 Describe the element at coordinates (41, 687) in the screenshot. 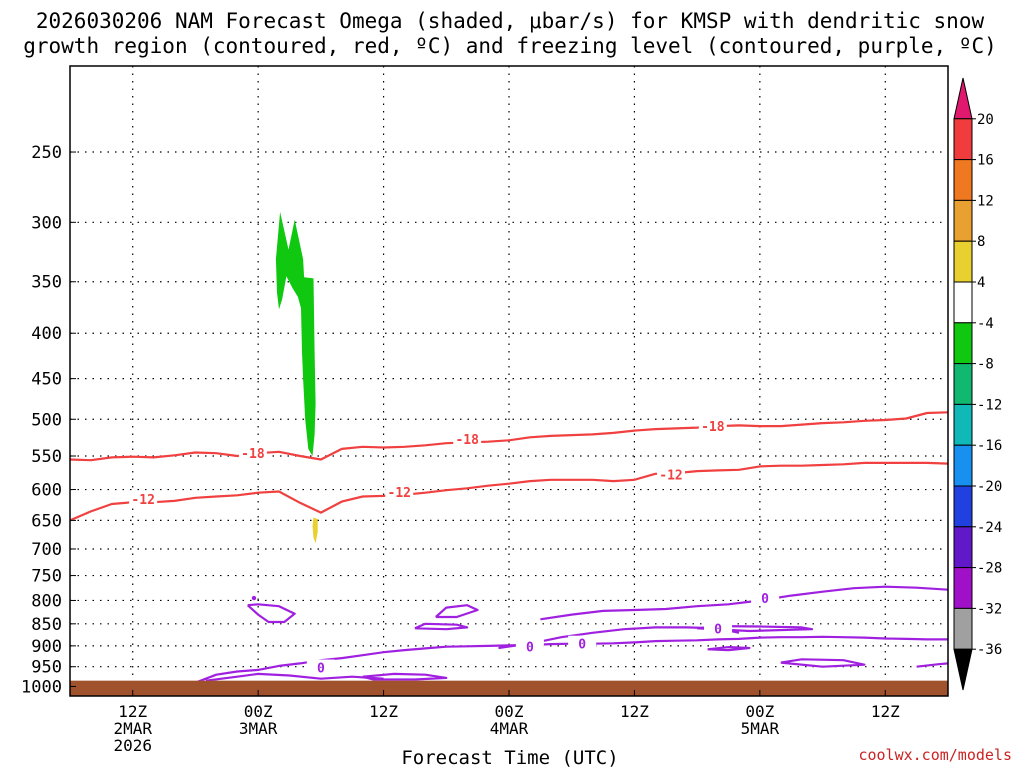

I see `y-tick-label-1000: 1000` at that location.